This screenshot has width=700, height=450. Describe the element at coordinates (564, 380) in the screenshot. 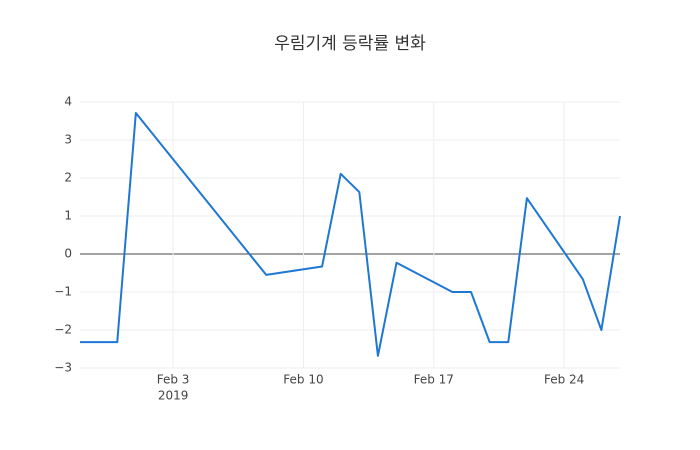

I see `x-tick-label: Feb 24` at that location.